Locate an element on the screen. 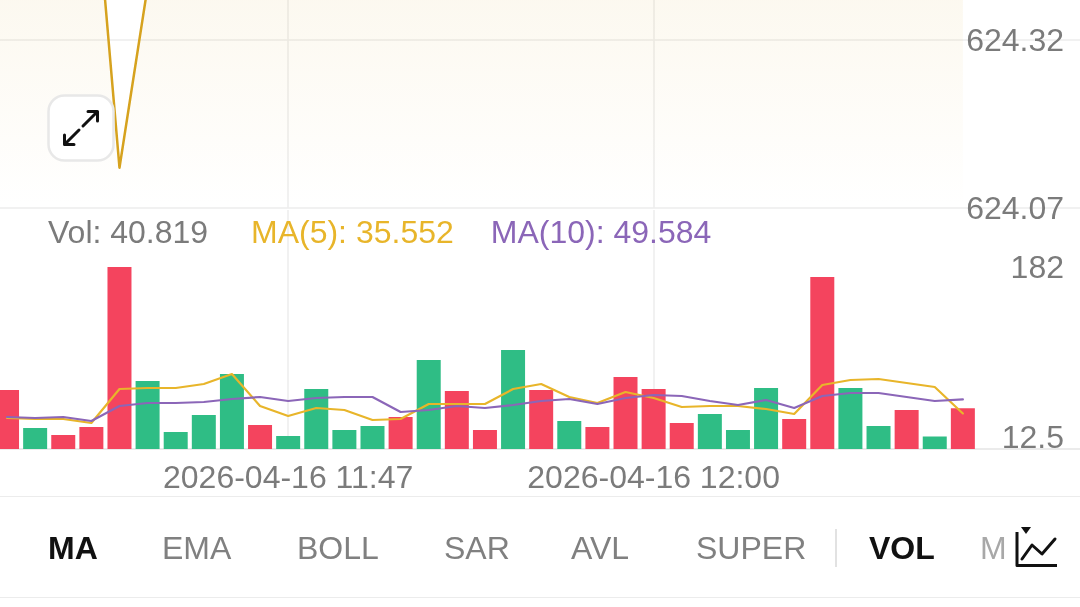  y-tick-label: 12.5 is located at coordinates (1032, 436).